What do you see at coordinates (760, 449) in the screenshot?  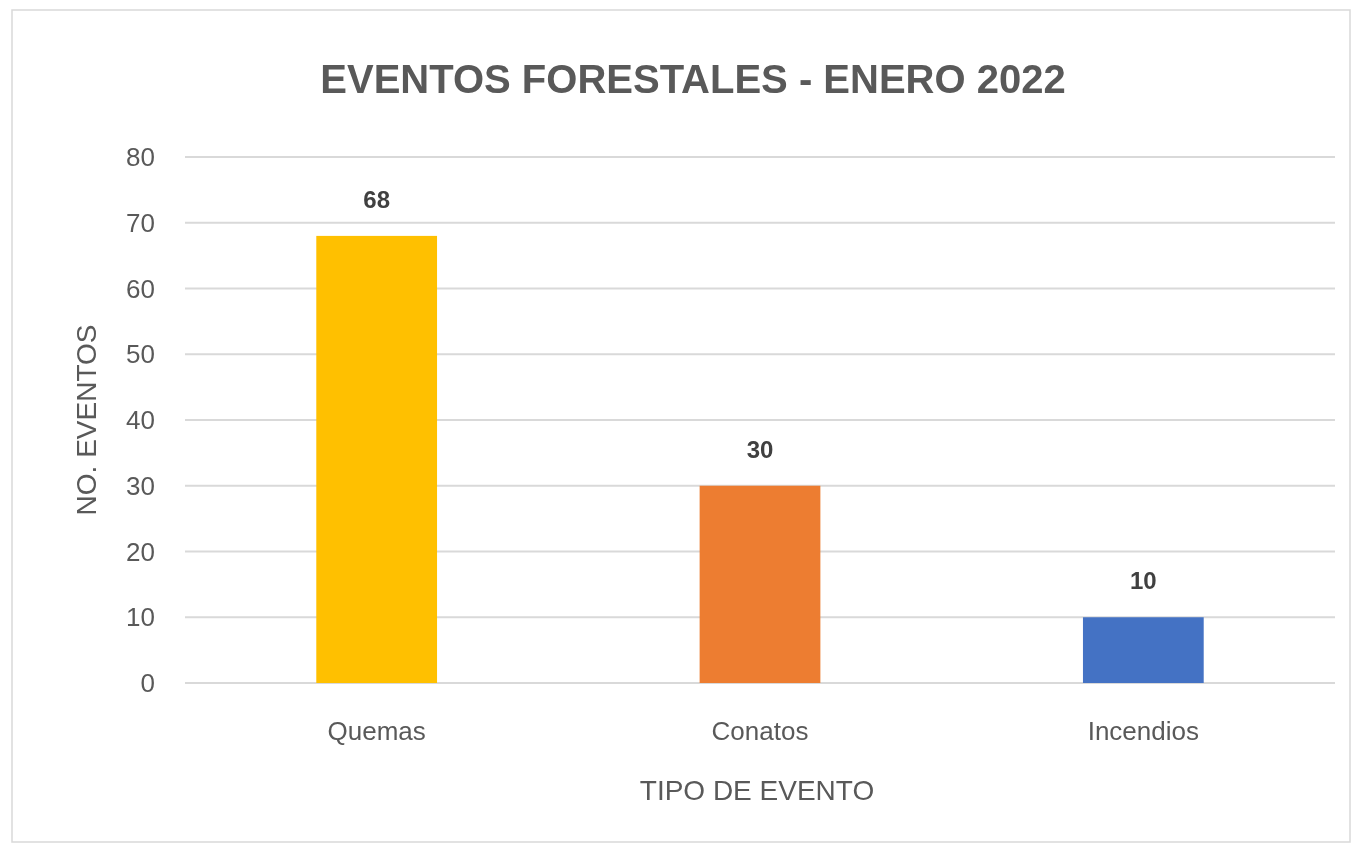 I see `data-label: 30` at bounding box center [760, 449].